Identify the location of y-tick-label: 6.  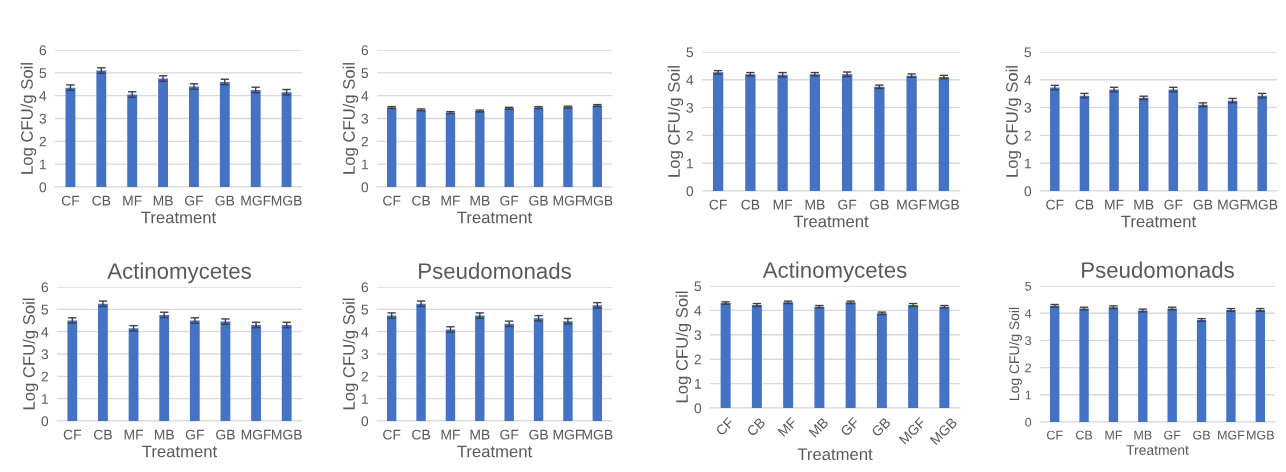
(365, 50).